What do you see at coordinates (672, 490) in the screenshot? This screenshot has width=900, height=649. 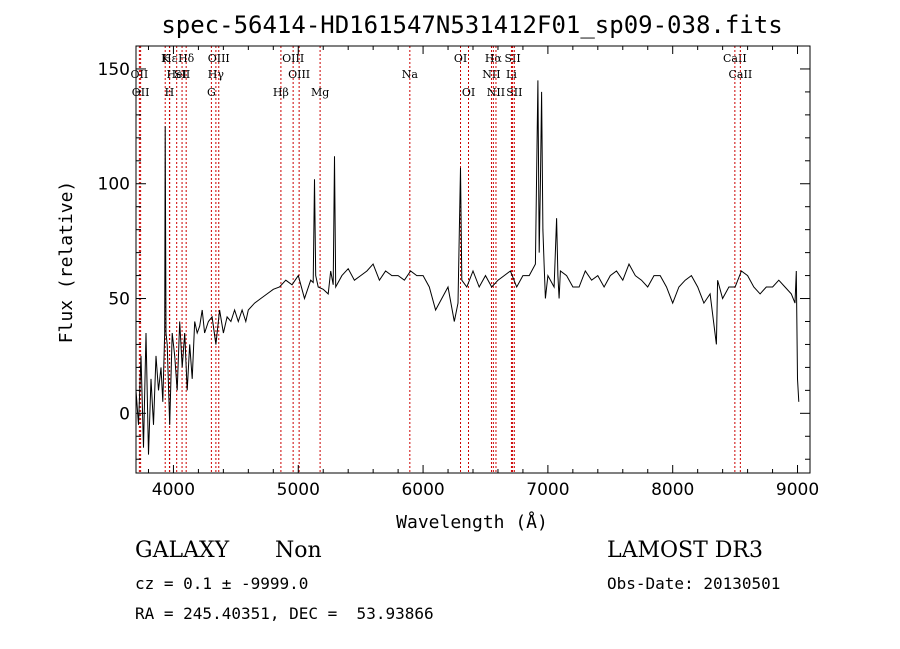 I see `x-tick-label: 8000` at bounding box center [672, 490].